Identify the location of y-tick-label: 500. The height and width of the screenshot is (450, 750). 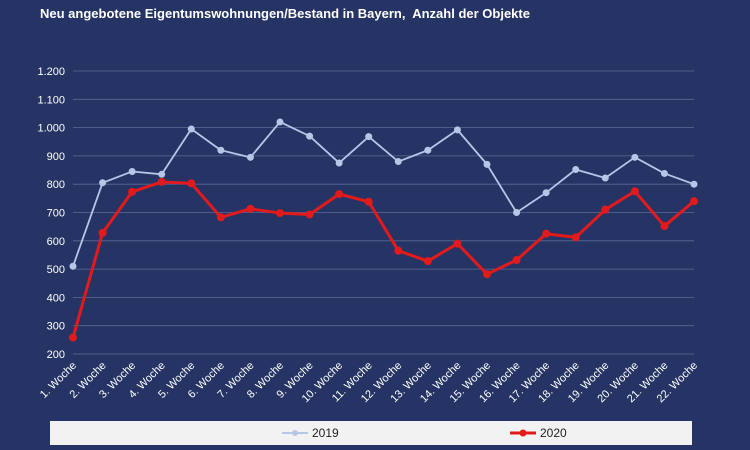
(56, 270).